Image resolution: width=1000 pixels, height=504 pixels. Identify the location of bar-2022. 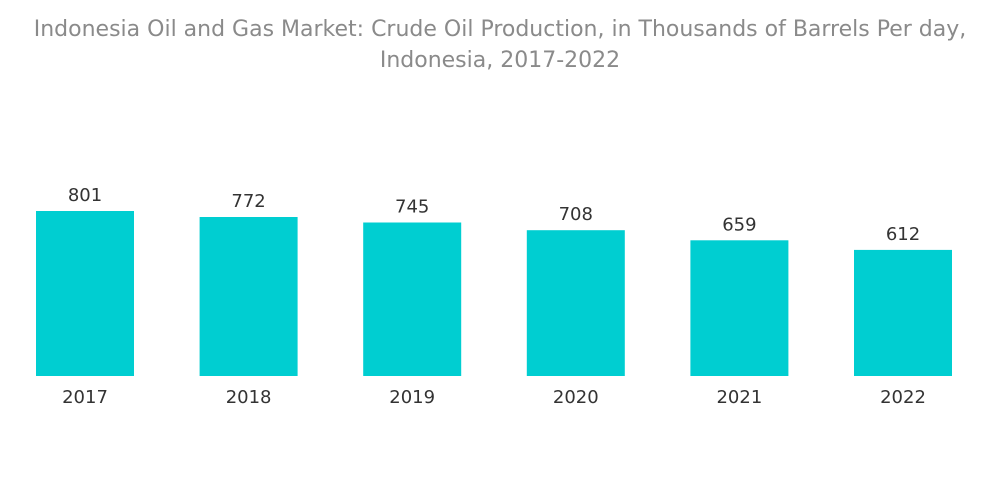
(903, 312).